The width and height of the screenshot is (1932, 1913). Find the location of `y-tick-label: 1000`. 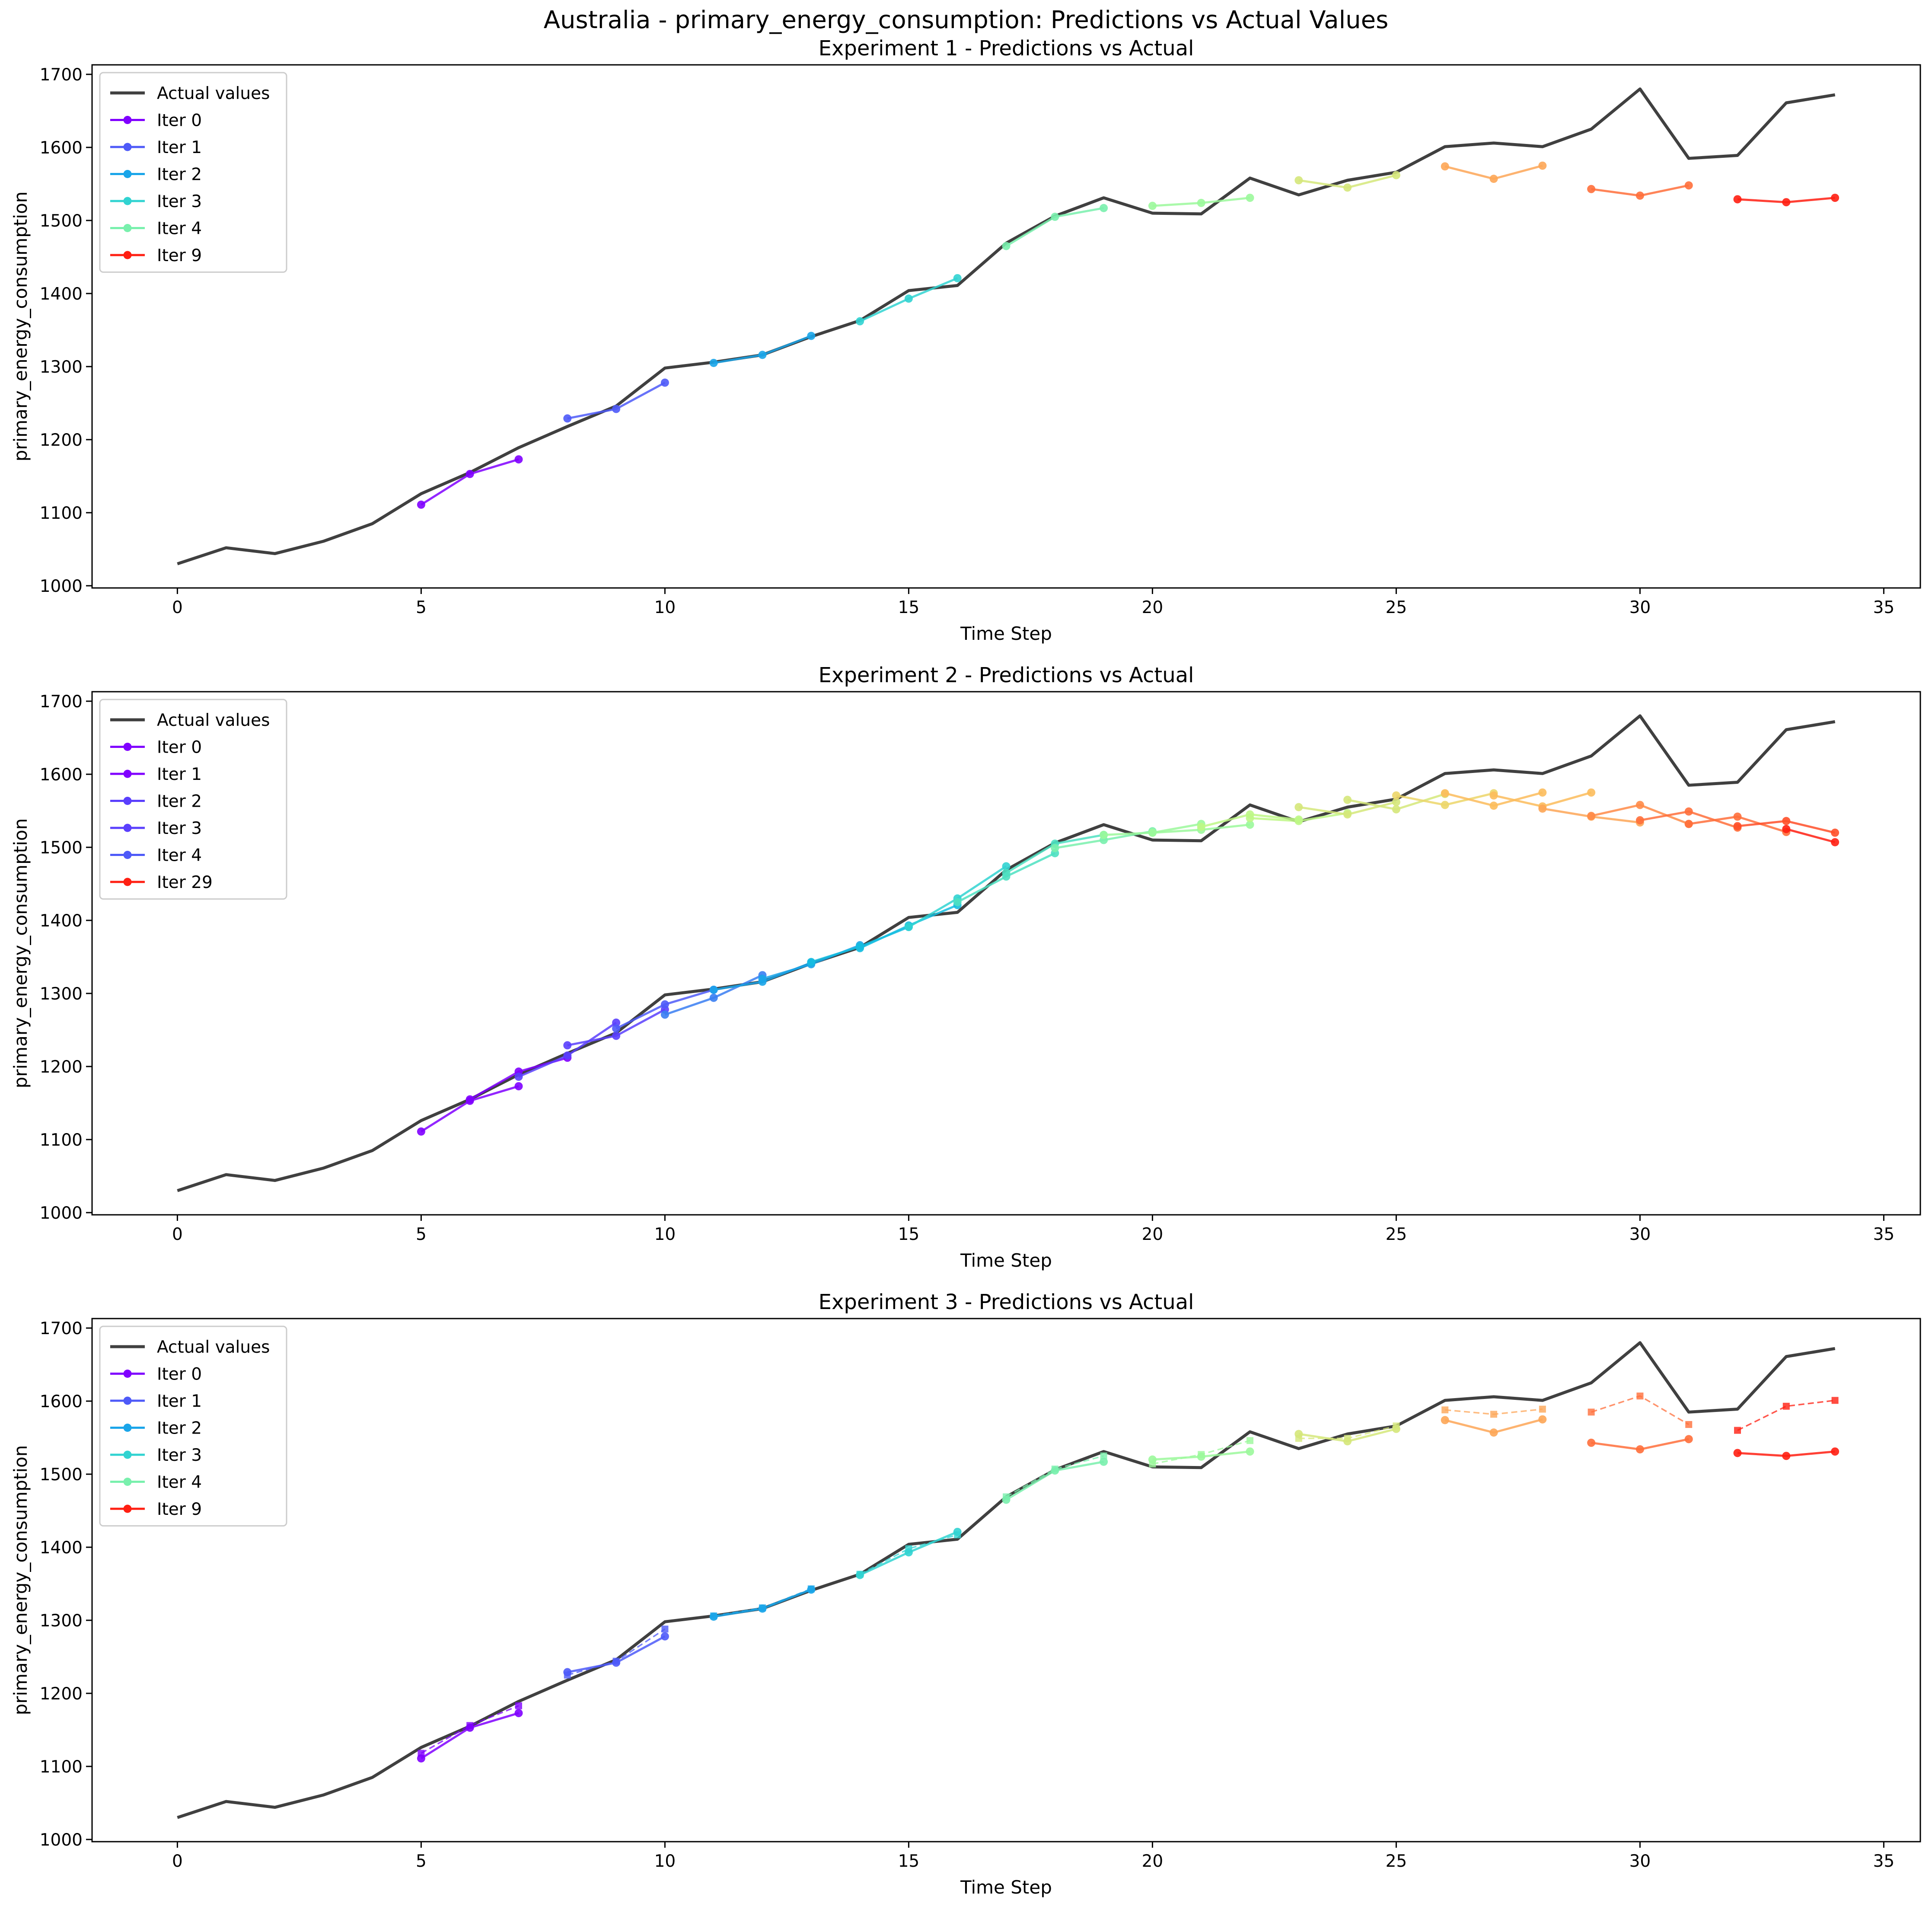

y-tick-label: 1000 is located at coordinates (61, 1840).